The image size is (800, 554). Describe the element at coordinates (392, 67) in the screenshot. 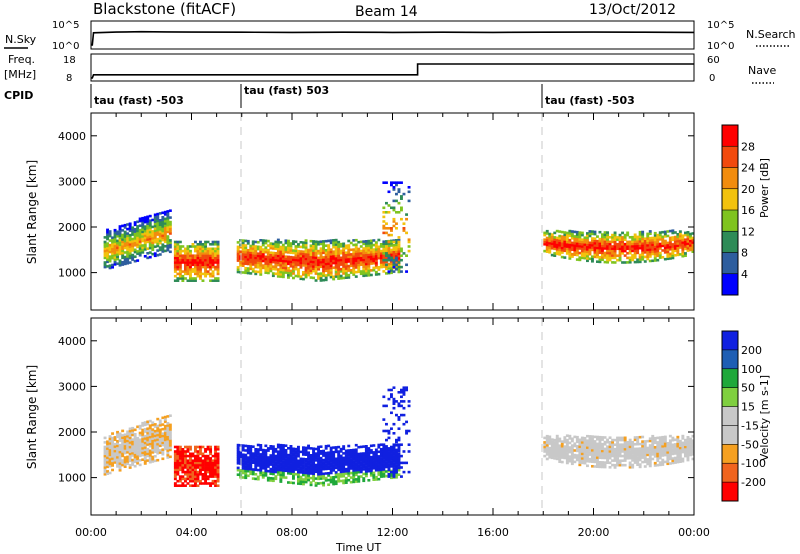

I see `freq-frame` at that location.